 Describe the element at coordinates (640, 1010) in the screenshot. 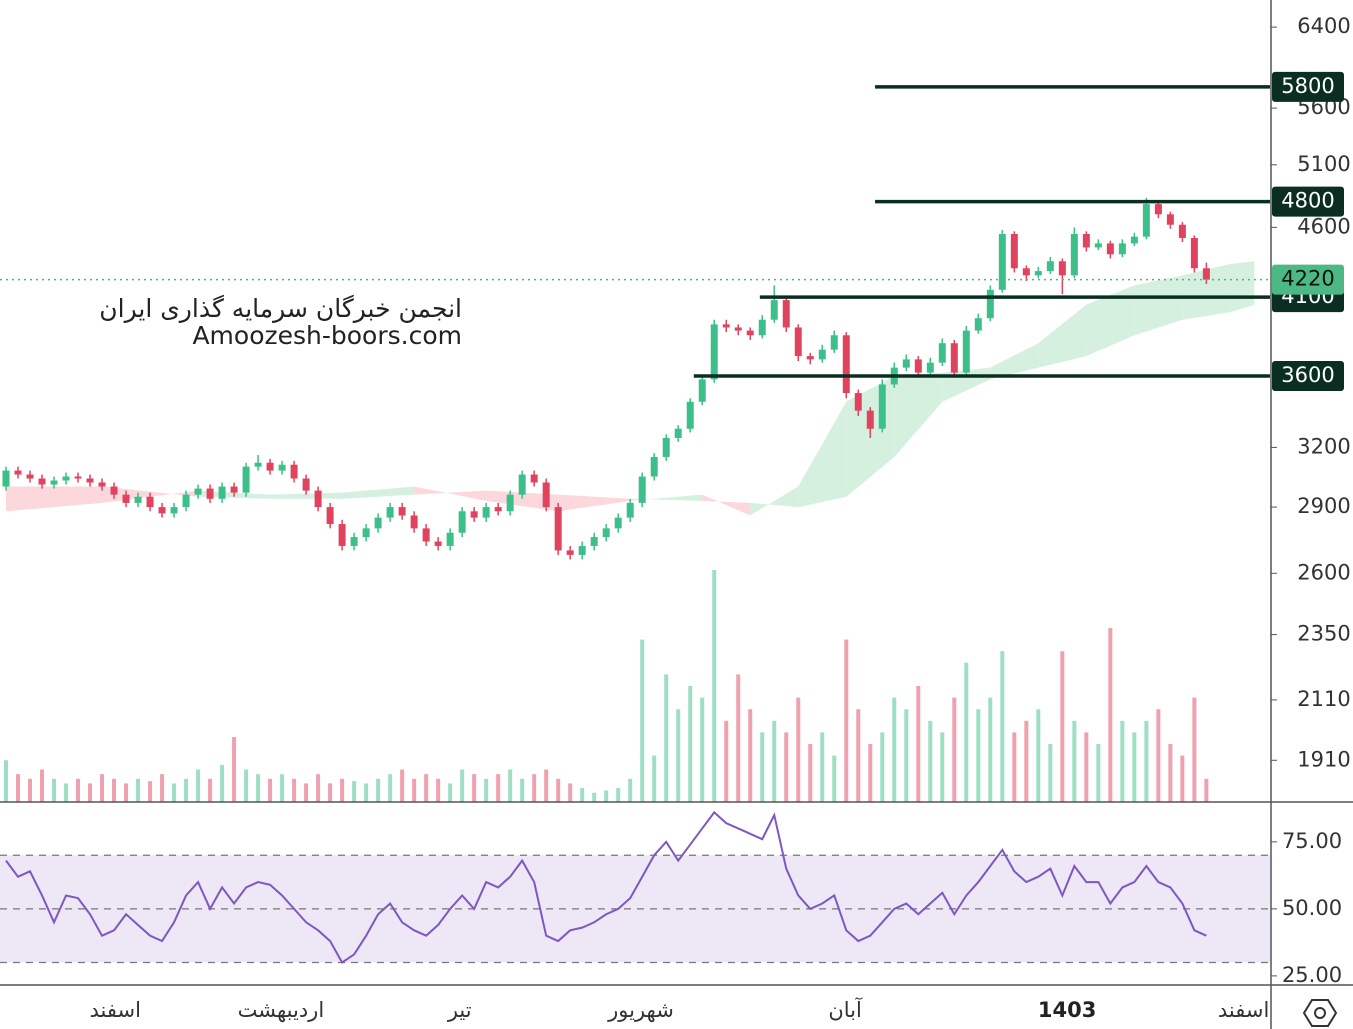

I see `x-tick-label: شهریور` at that location.